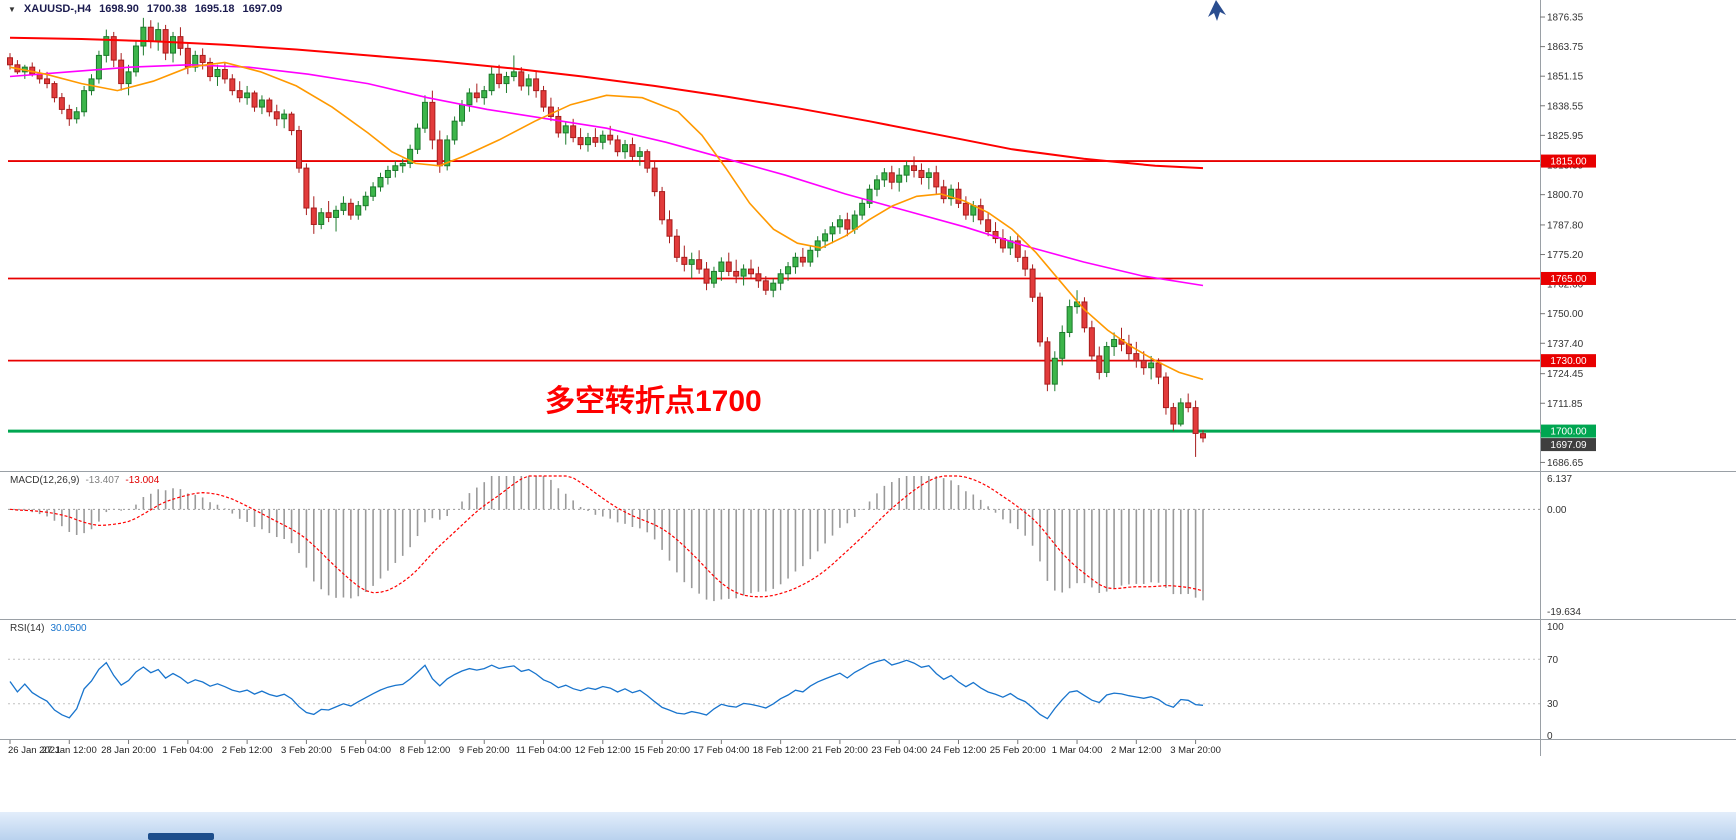 The image size is (1736, 840). Describe the element at coordinates (262, 9) in the screenshot. I see `quote-close: 1697.09` at that location.